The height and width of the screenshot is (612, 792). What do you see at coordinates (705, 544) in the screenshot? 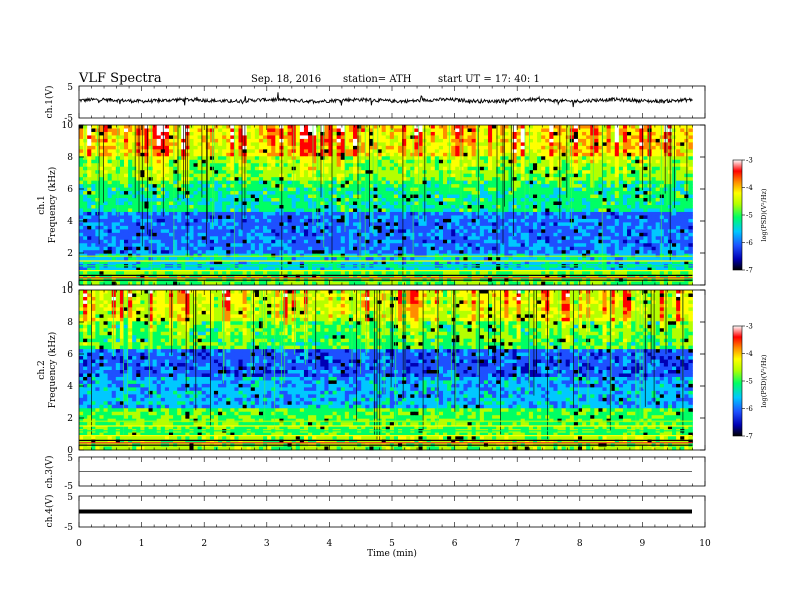
I see `time-tick-label: 10` at bounding box center [705, 544].